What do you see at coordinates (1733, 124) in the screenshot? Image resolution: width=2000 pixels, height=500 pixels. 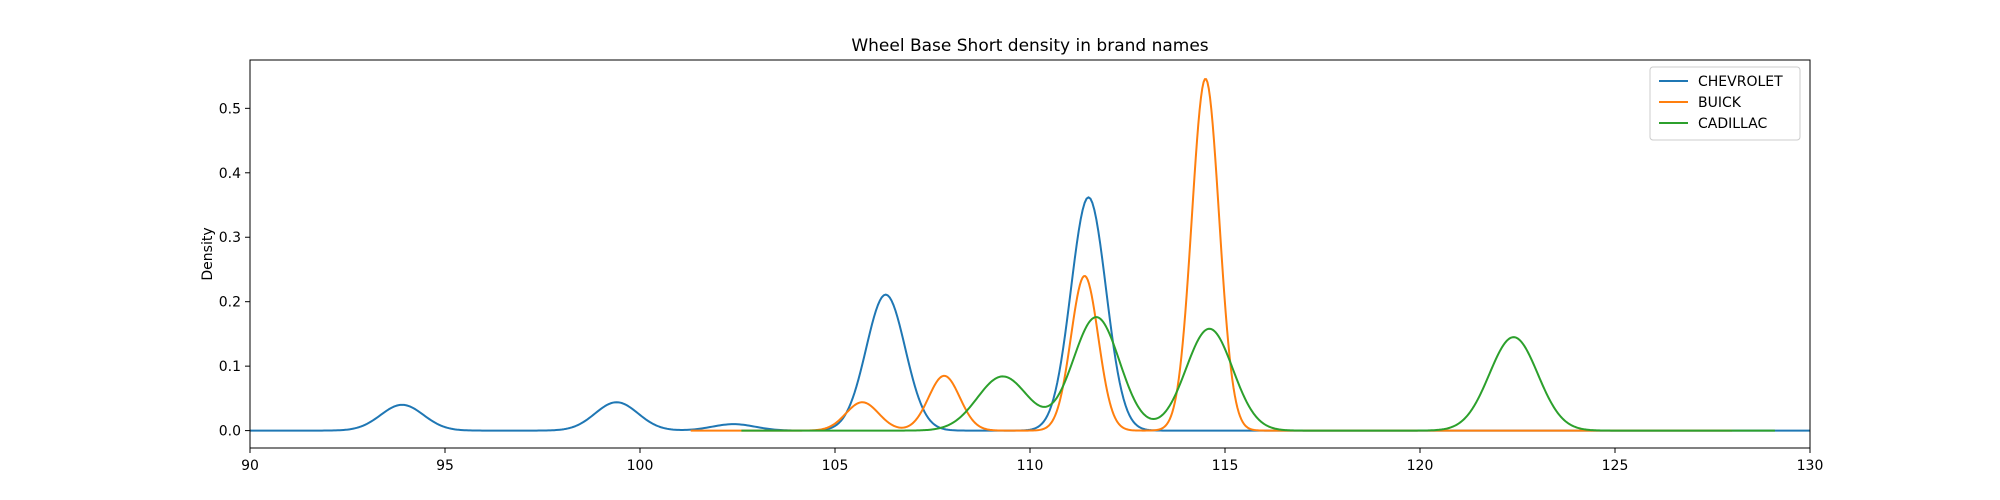 I see `legend-label: CADILLAC` at bounding box center [1733, 124].